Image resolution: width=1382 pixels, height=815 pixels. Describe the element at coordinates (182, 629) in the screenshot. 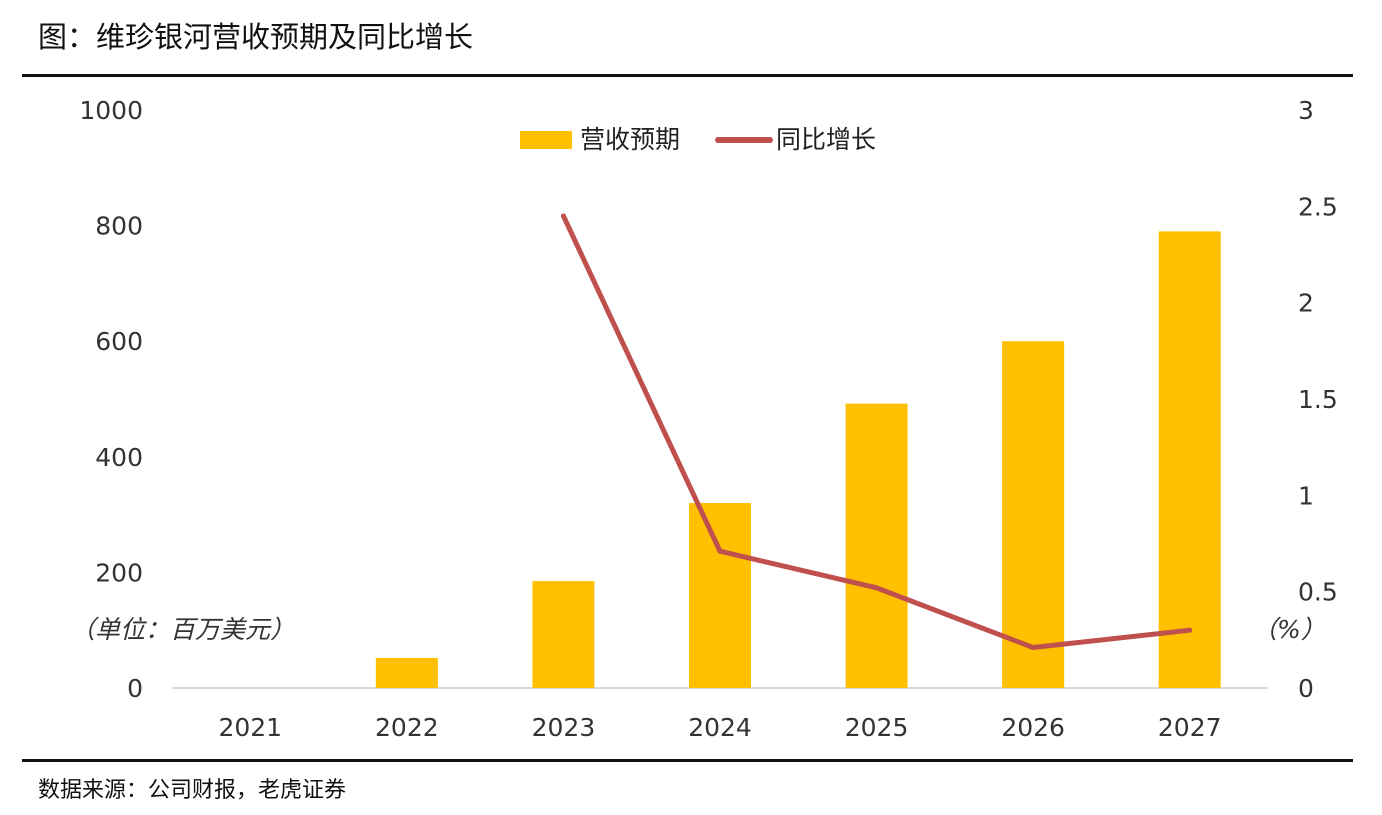

I see `left-axis-unit-label: （单位：百万美元）` at that location.